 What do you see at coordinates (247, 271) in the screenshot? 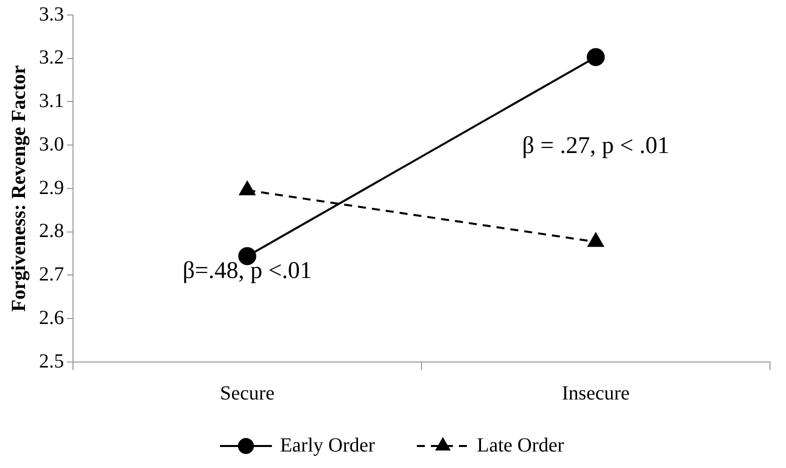
I see `annotation: β=.48, p <.01` at bounding box center [247, 271].